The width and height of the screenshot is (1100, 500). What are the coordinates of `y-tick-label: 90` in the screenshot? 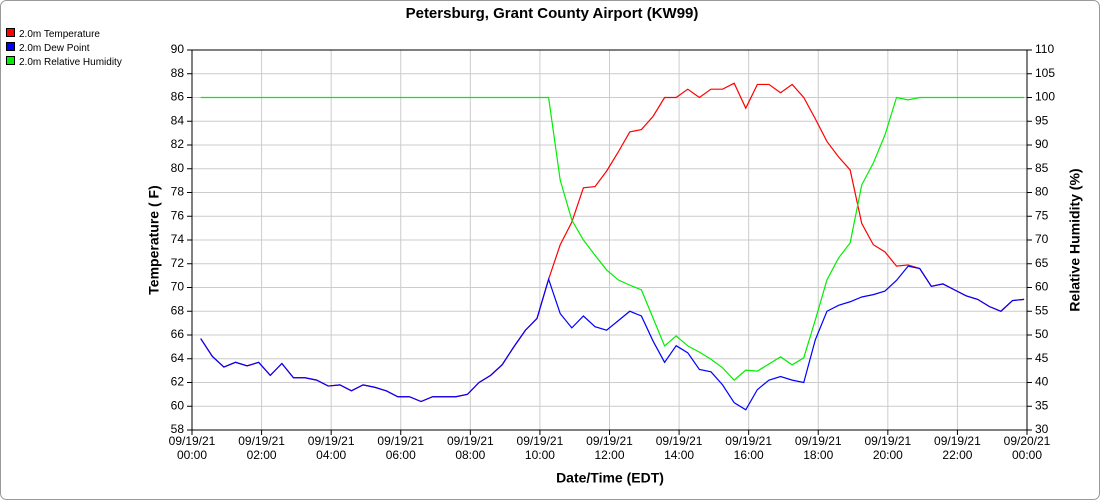 It's located at (178, 49).